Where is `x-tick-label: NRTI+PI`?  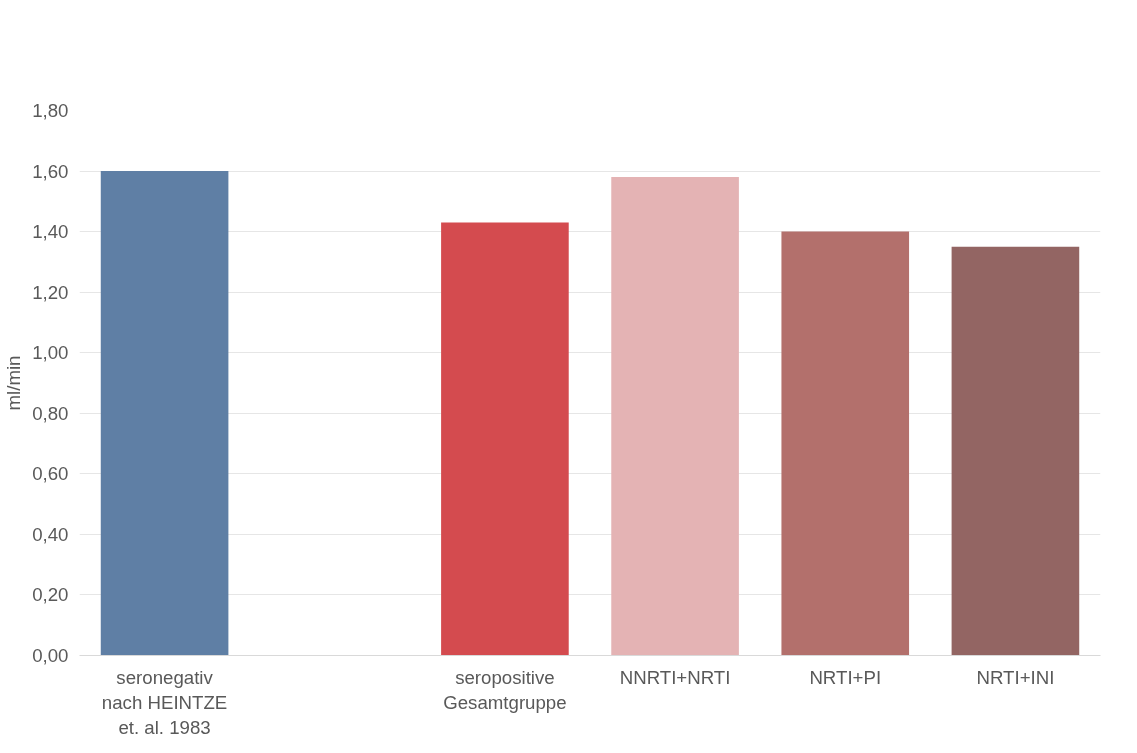 x-tick-label: NRTI+PI is located at coordinates (845, 677).